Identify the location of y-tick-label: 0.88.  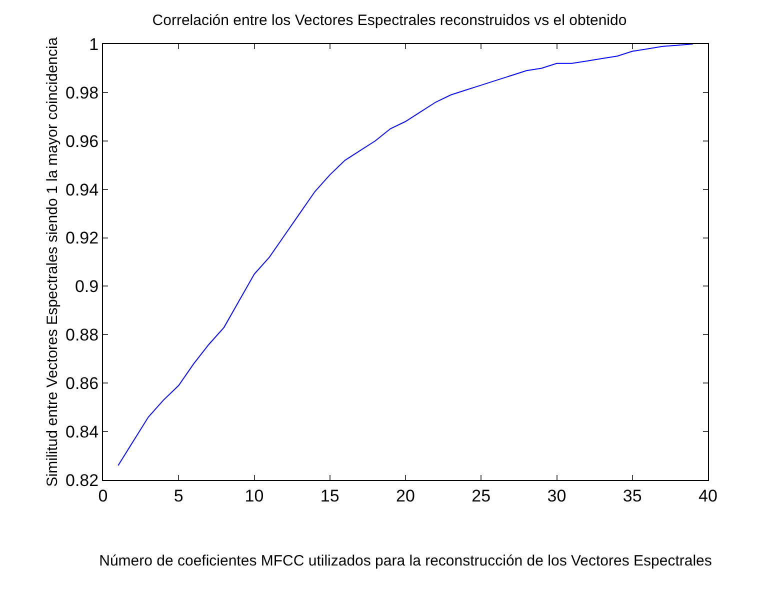
(82, 335).